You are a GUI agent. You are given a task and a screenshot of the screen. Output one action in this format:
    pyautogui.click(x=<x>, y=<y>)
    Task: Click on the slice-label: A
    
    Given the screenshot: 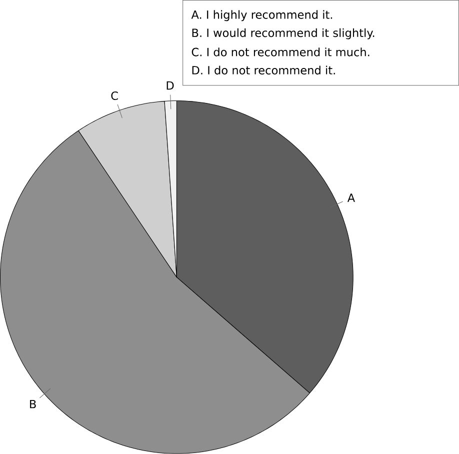 What is the action you would take?
    pyautogui.click(x=351, y=198)
    